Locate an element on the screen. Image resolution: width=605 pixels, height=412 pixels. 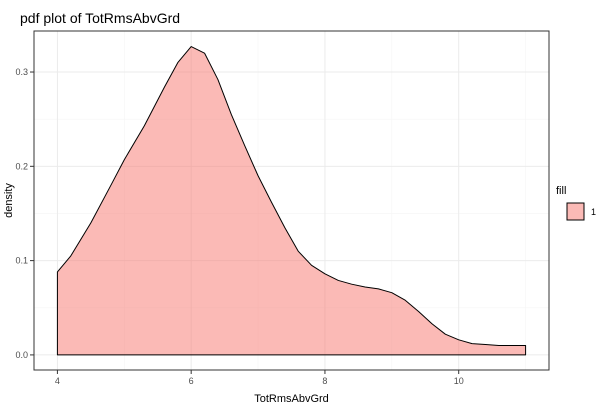
x-tick-label: 4 is located at coordinates (57, 381).